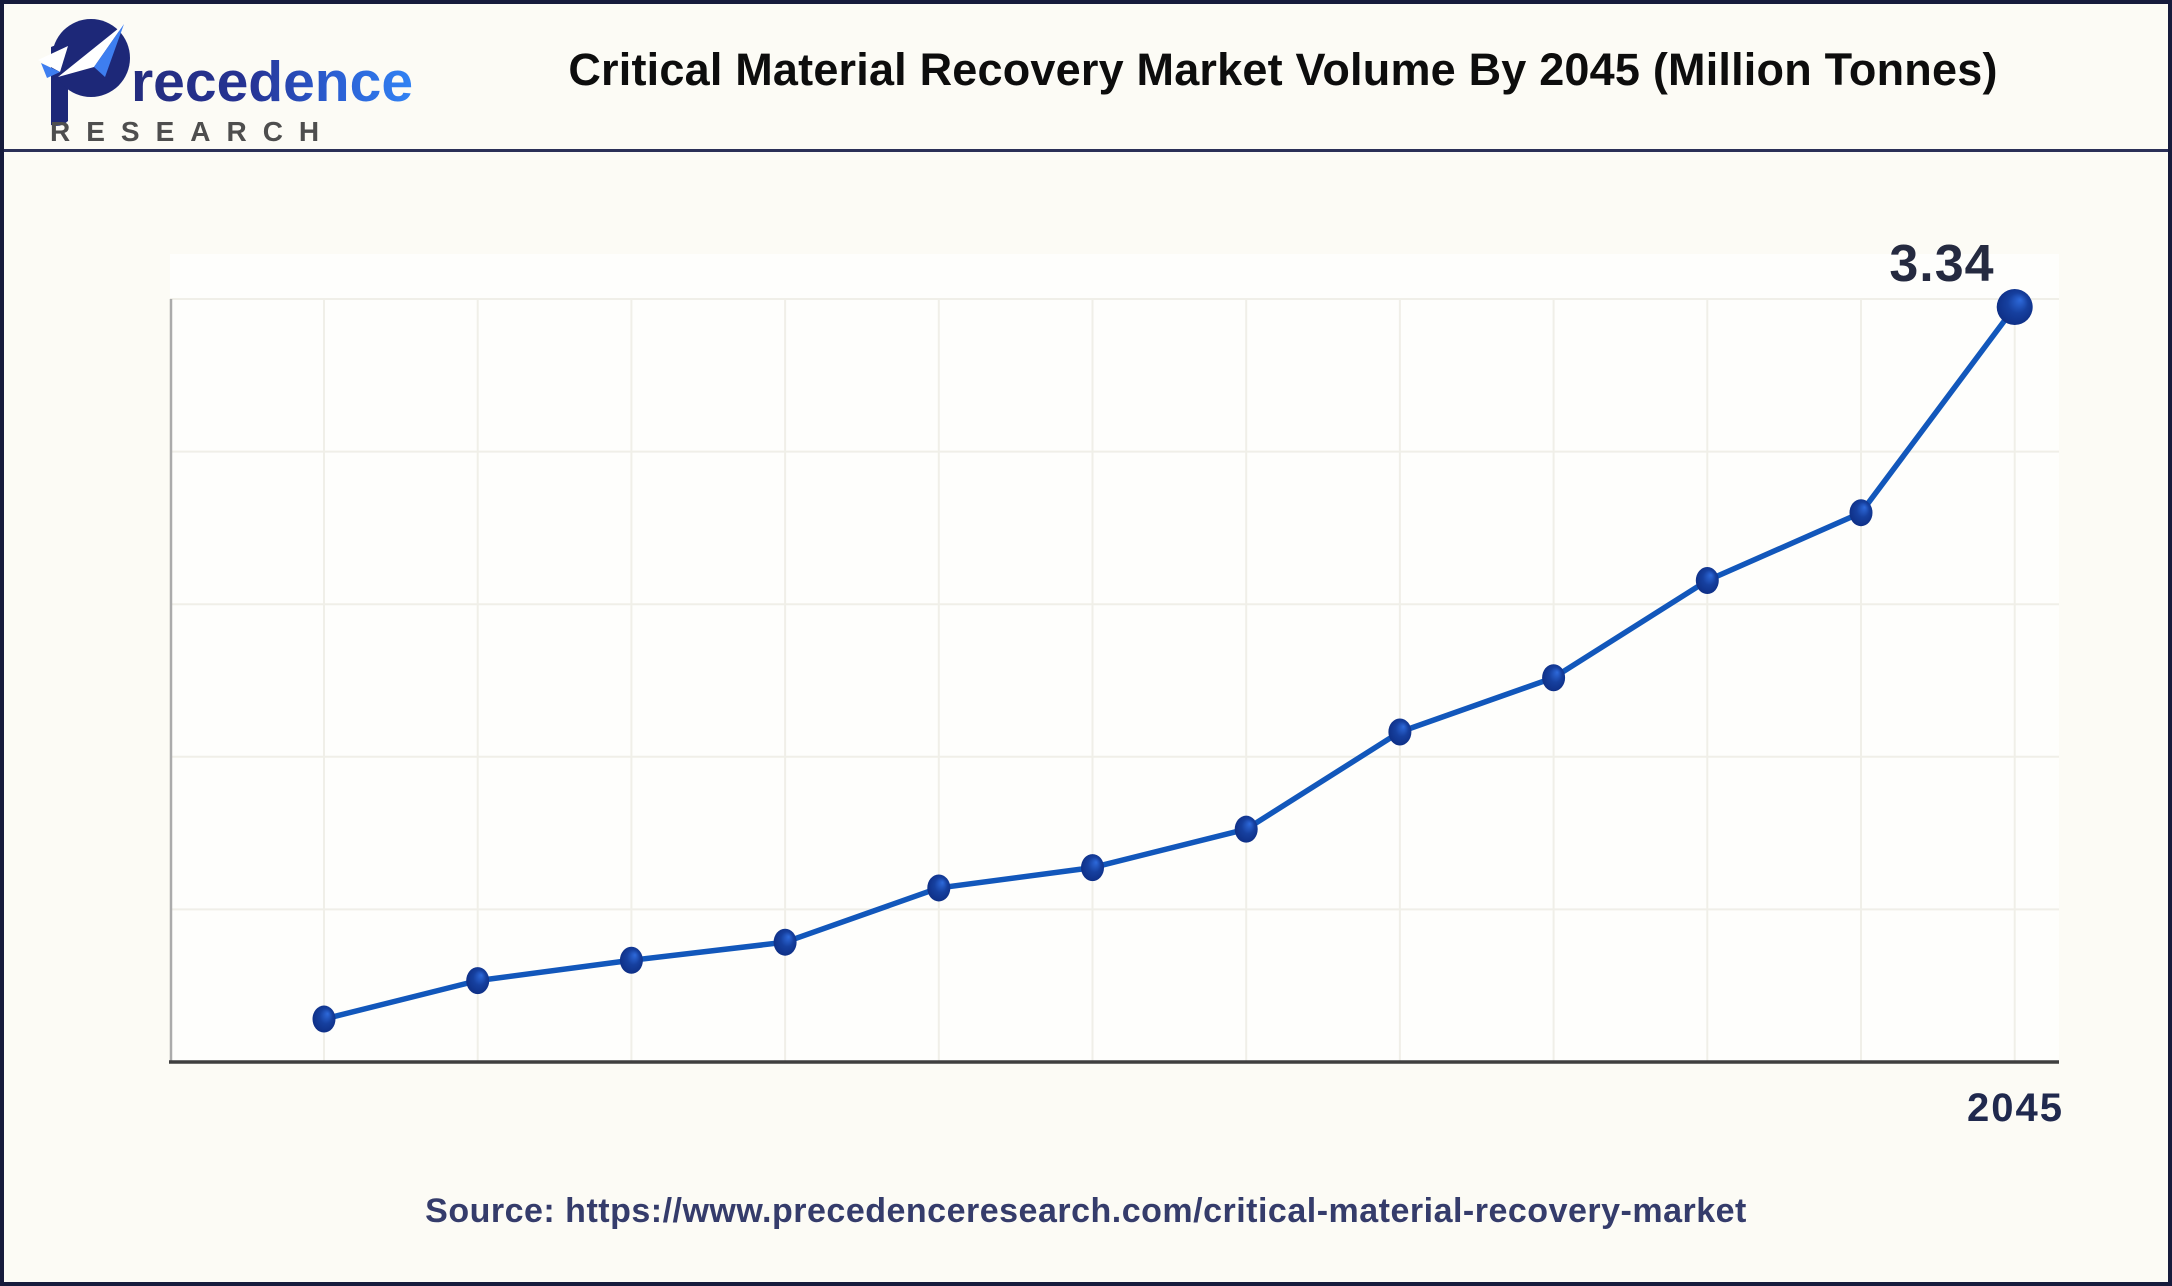 The image size is (2172, 1286). What do you see at coordinates (84, 72) in the screenshot?
I see `paper-plane-logo-icon` at bounding box center [84, 72].